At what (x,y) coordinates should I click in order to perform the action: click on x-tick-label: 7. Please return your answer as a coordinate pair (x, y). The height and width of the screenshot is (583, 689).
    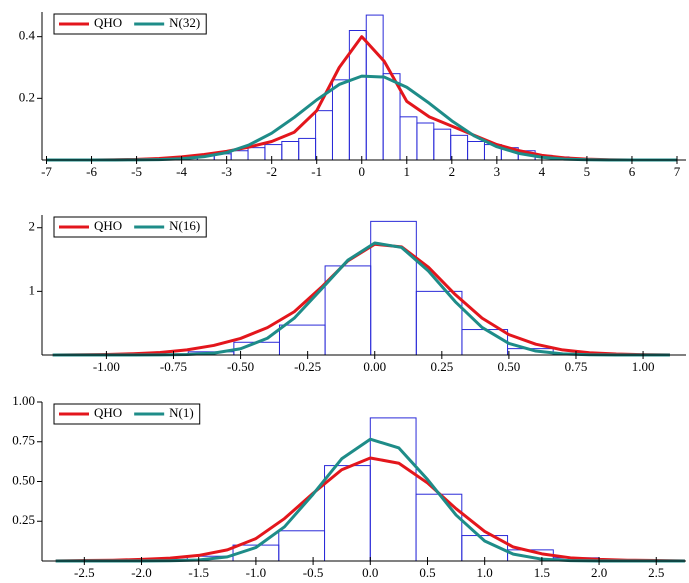
    Looking at the image, I should click on (677, 171).